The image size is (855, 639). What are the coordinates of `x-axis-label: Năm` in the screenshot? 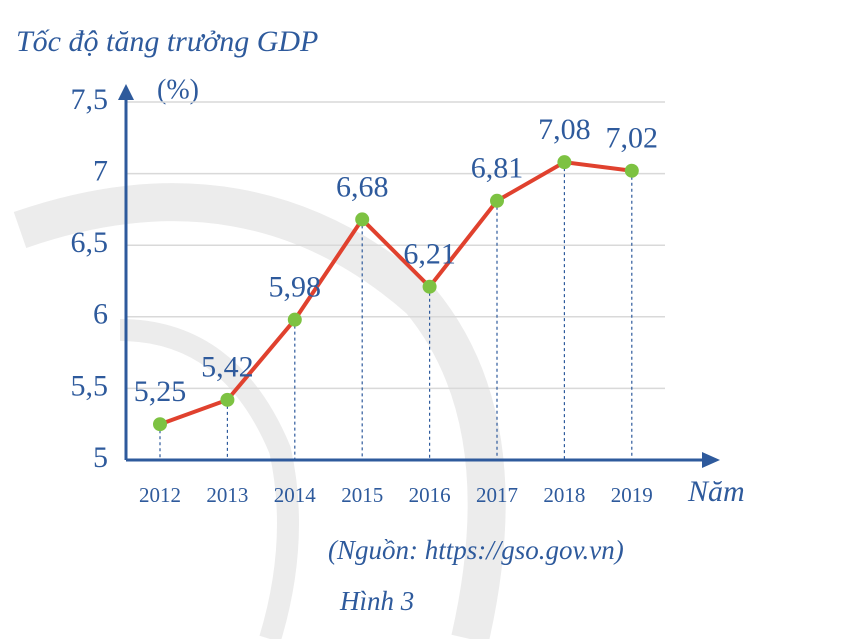 It's located at (716, 491).